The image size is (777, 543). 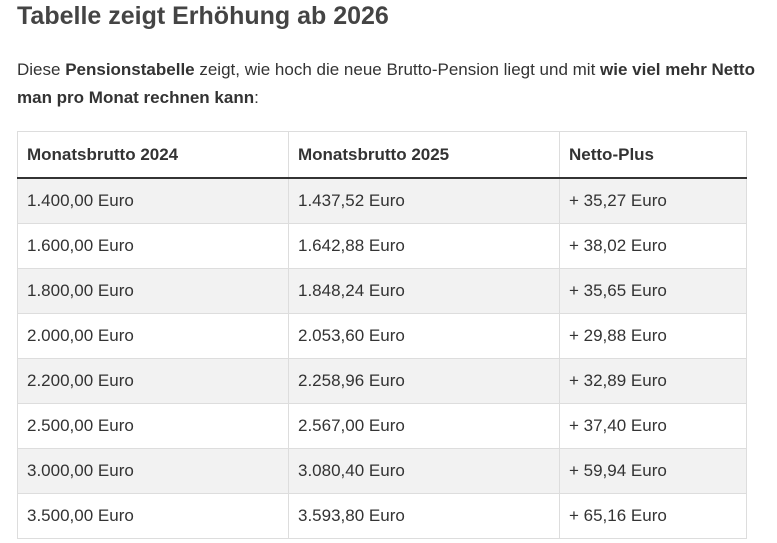 I want to click on cell-brutto-2024: 1.800,00 Euro, so click(x=153, y=291).